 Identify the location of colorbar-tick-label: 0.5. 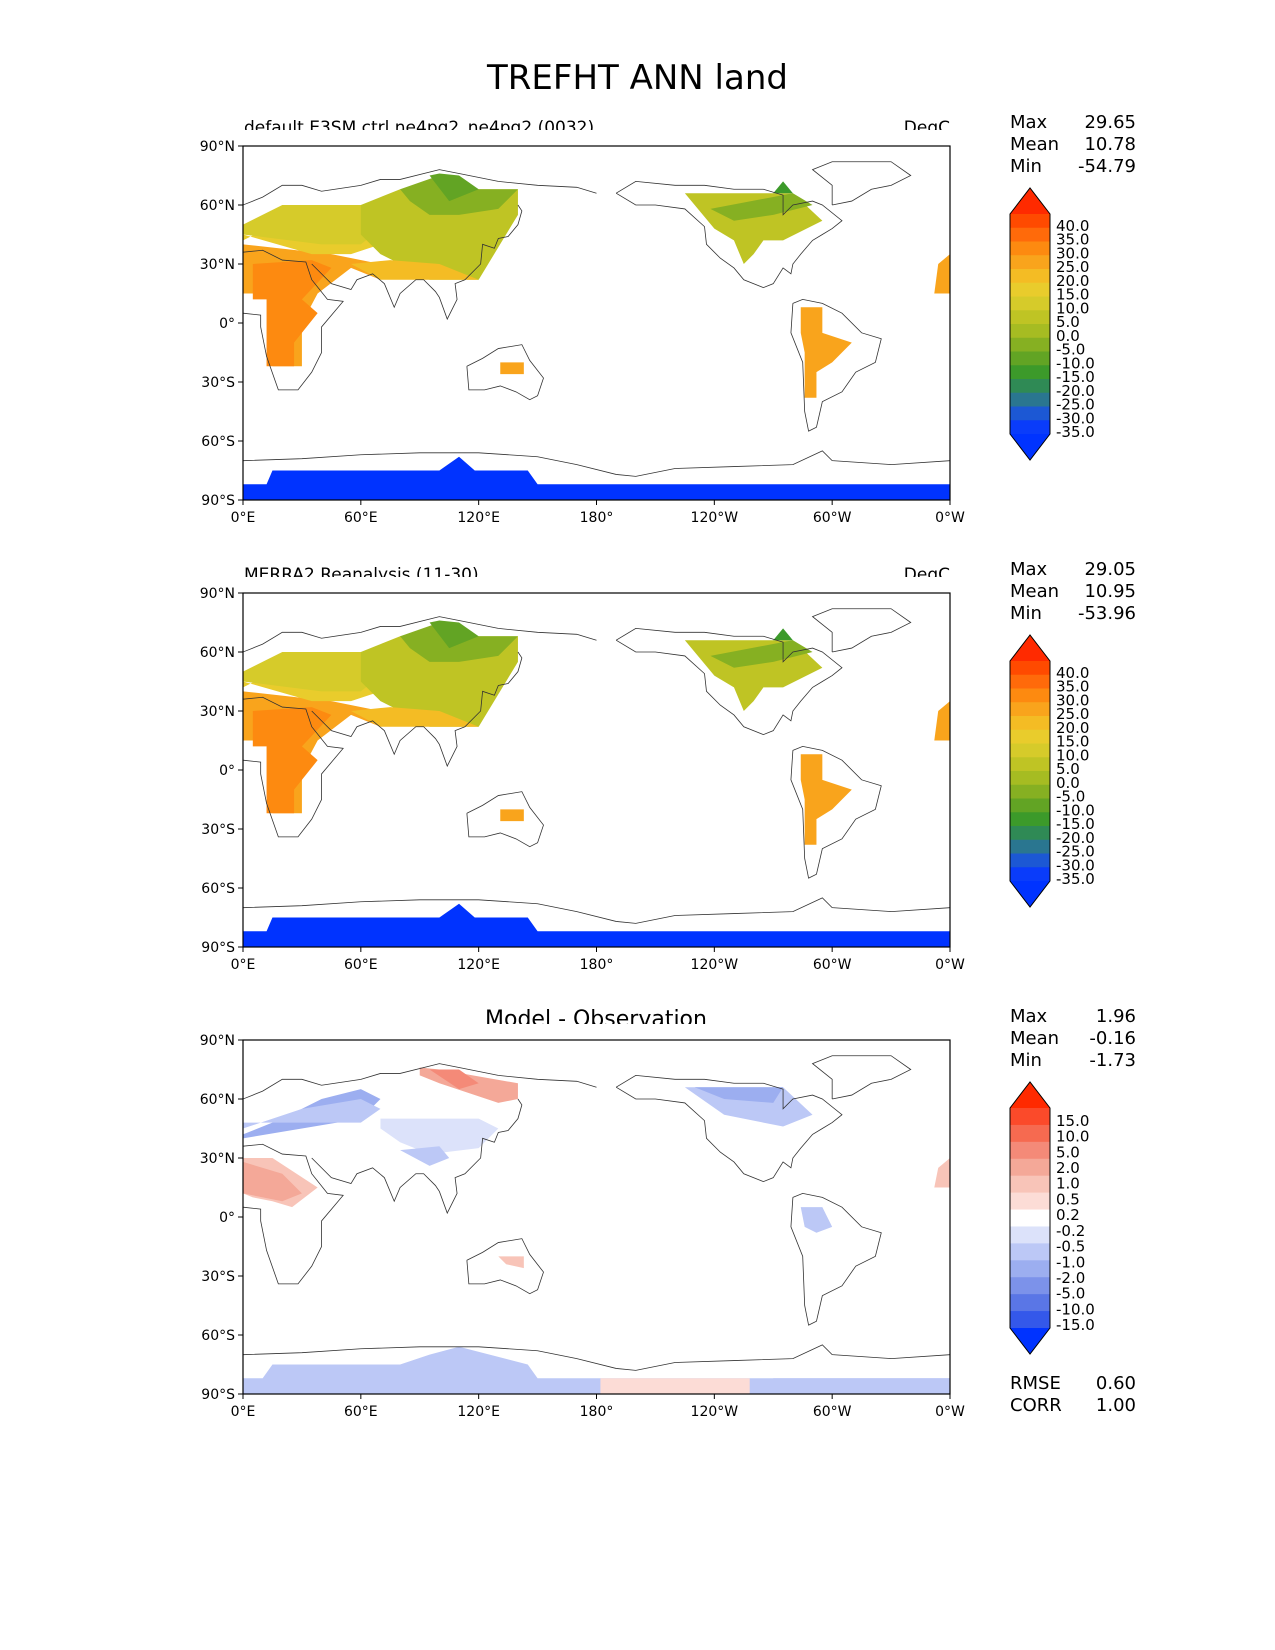
(1068, 1199).